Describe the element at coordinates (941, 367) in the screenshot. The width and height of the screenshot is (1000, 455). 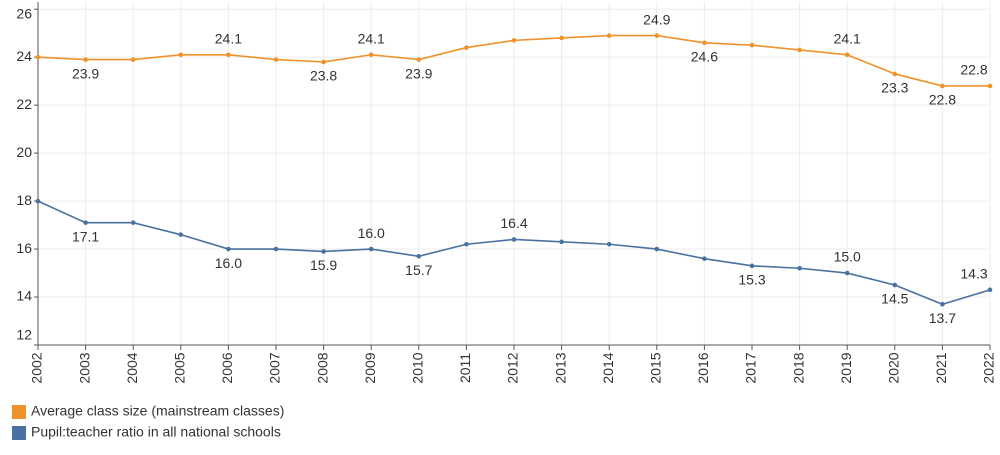
I see `x-tick-label: 2021` at that location.